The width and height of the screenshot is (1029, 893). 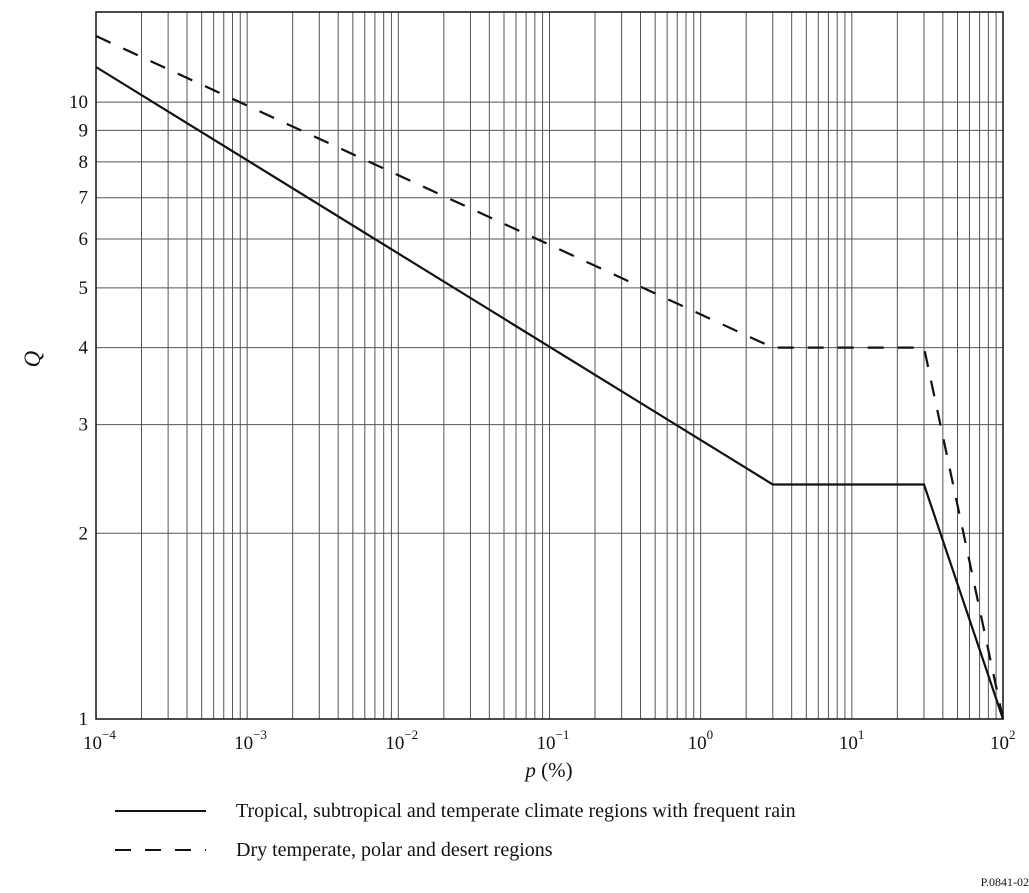 I want to click on y-tick-label: 5, so click(x=84, y=288).